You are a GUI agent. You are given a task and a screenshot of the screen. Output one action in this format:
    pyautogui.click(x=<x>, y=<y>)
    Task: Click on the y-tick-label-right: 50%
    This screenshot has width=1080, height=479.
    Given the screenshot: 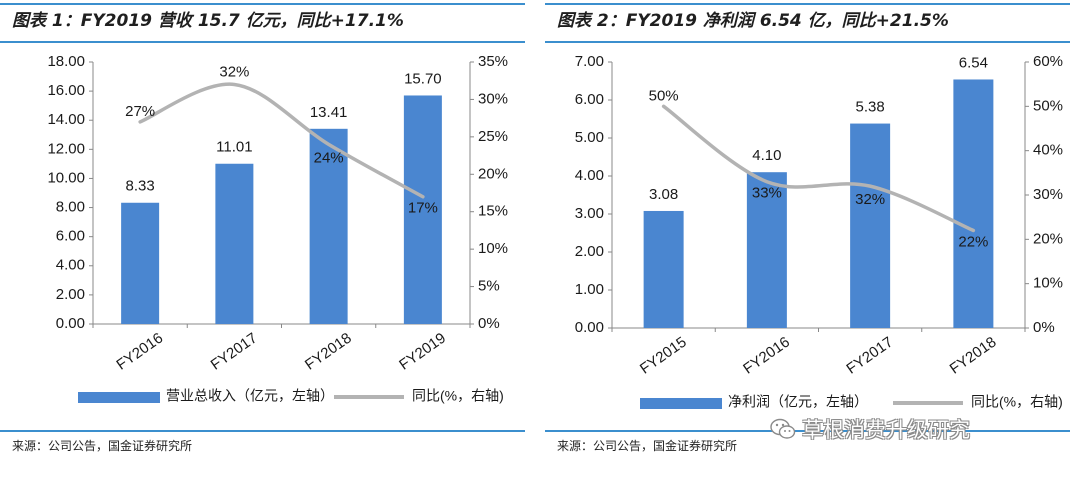 What is the action you would take?
    pyautogui.click(x=1048, y=105)
    